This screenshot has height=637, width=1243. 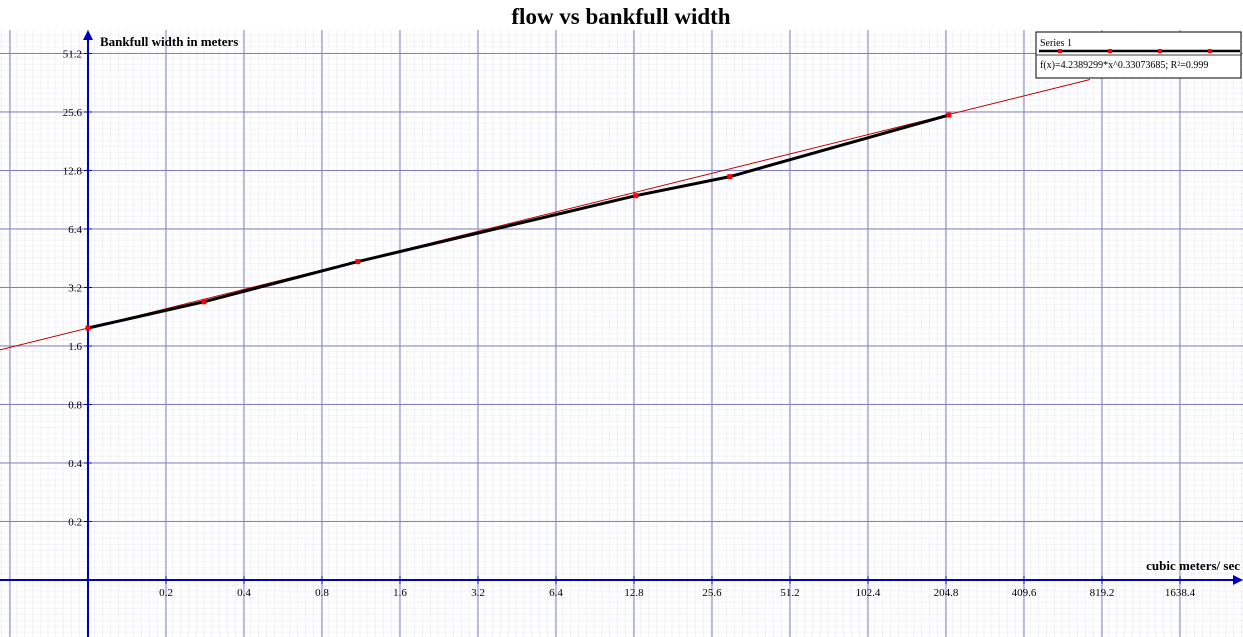 I want to click on x-tick-label: 819.2, so click(x=1102, y=593).